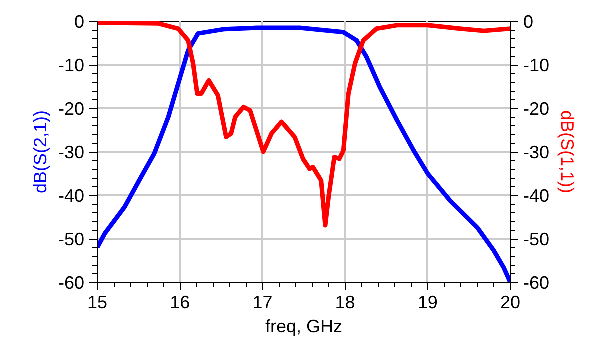  Describe the element at coordinates (97, 302) in the screenshot. I see `x-tick-label: 15` at that location.